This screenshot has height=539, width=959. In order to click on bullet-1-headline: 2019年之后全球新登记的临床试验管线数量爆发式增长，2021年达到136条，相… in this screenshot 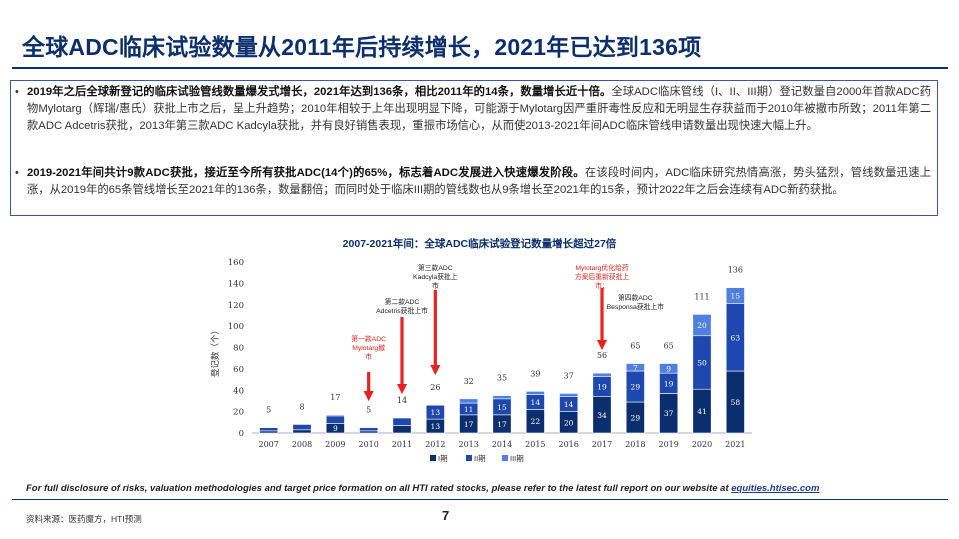, I will do `click(319, 92)`.